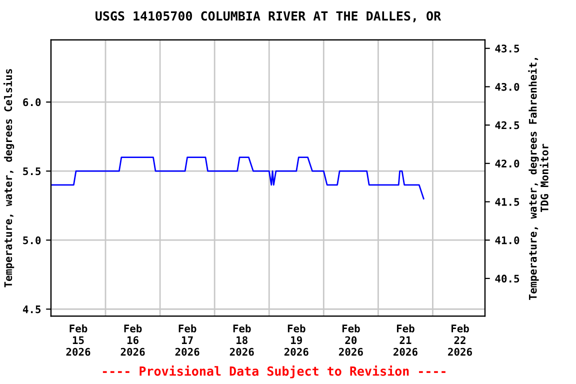  I want to click on y-tick-label: 4.5, so click(31, 309).